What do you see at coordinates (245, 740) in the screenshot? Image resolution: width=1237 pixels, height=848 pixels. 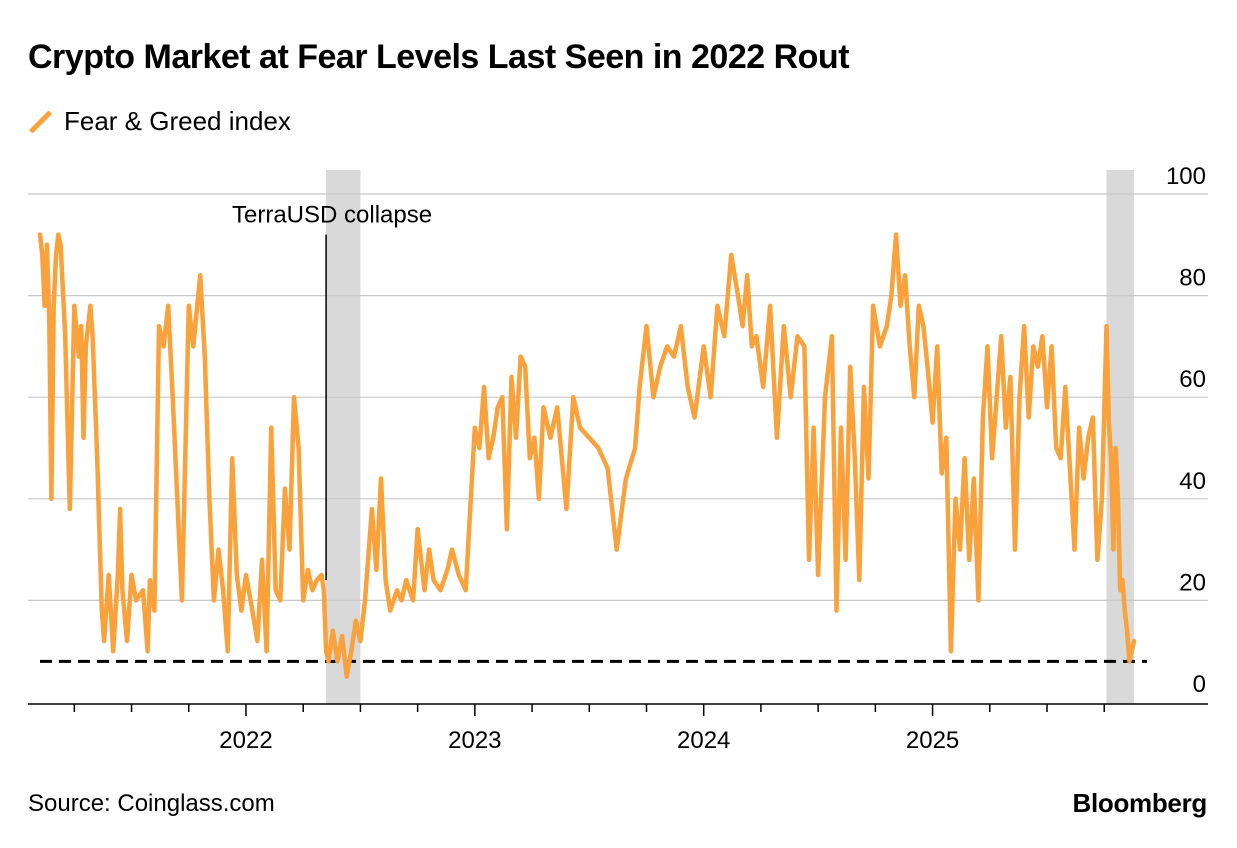 I see `x-tick-label-2022: 2022` at bounding box center [245, 740].